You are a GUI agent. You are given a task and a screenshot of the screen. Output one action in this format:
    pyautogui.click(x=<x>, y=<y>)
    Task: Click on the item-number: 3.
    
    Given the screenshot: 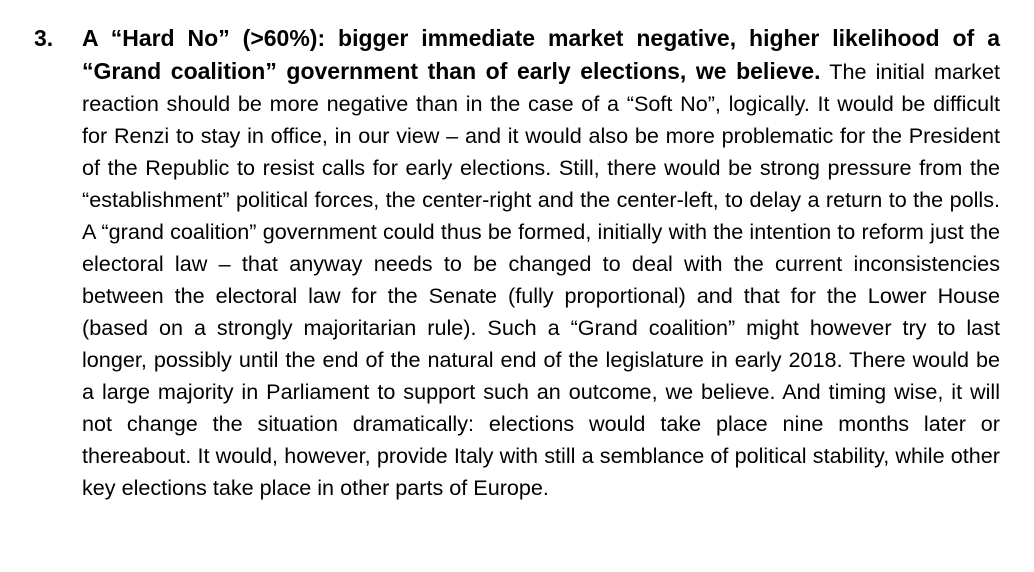 What is the action you would take?
    pyautogui.click(x=44, y=38)
    